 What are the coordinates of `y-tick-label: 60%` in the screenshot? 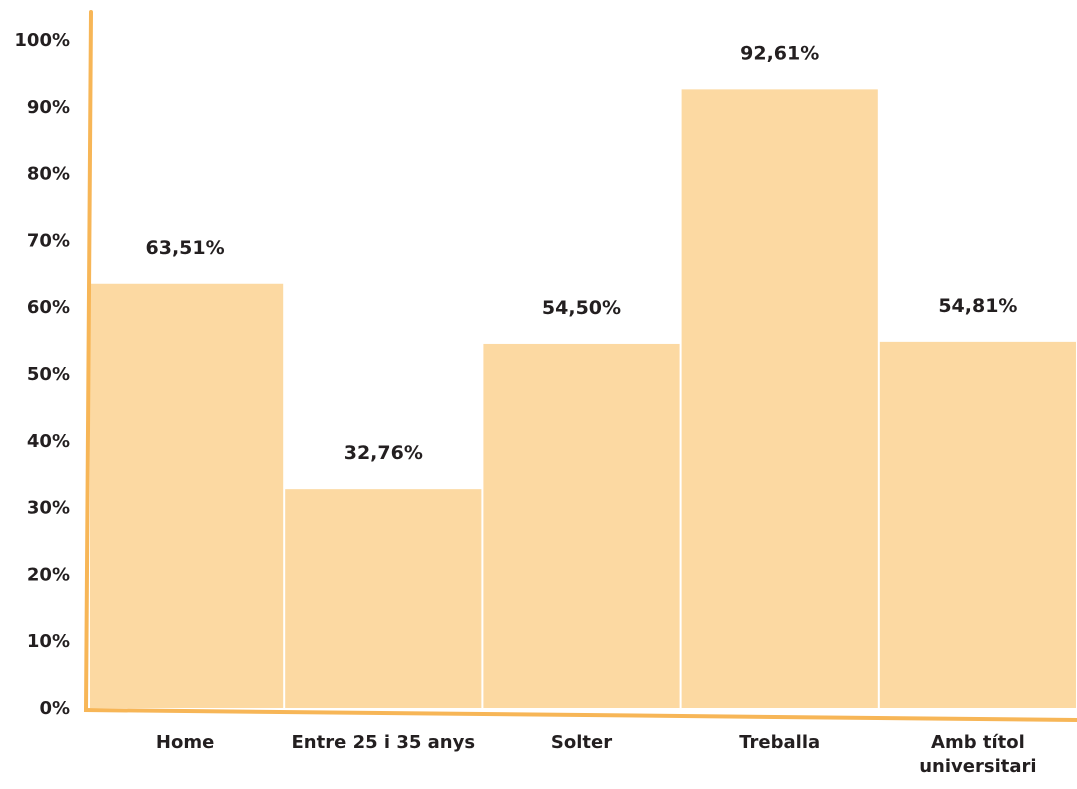 It's located at (48, 307).